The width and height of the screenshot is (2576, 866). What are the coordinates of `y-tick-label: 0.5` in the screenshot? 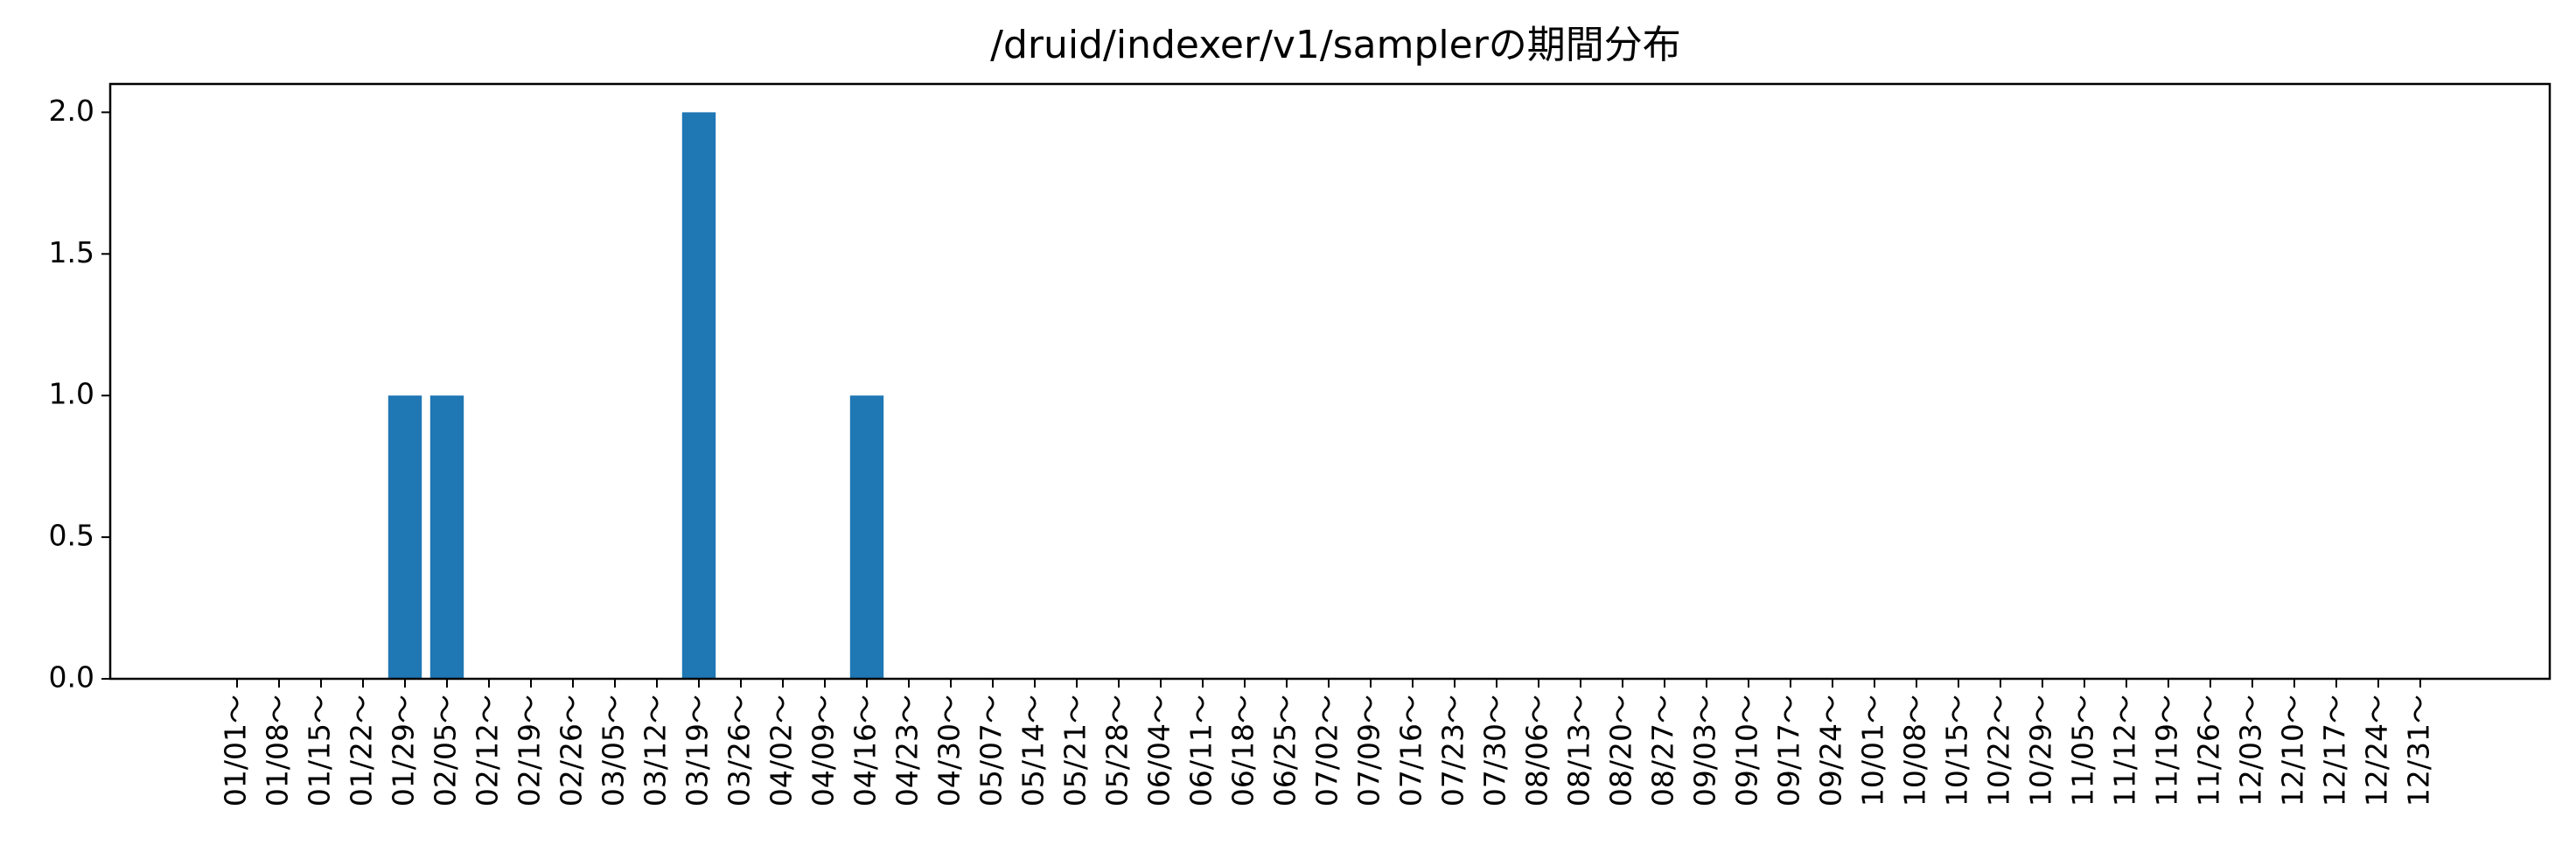 It's located at (71, 536).